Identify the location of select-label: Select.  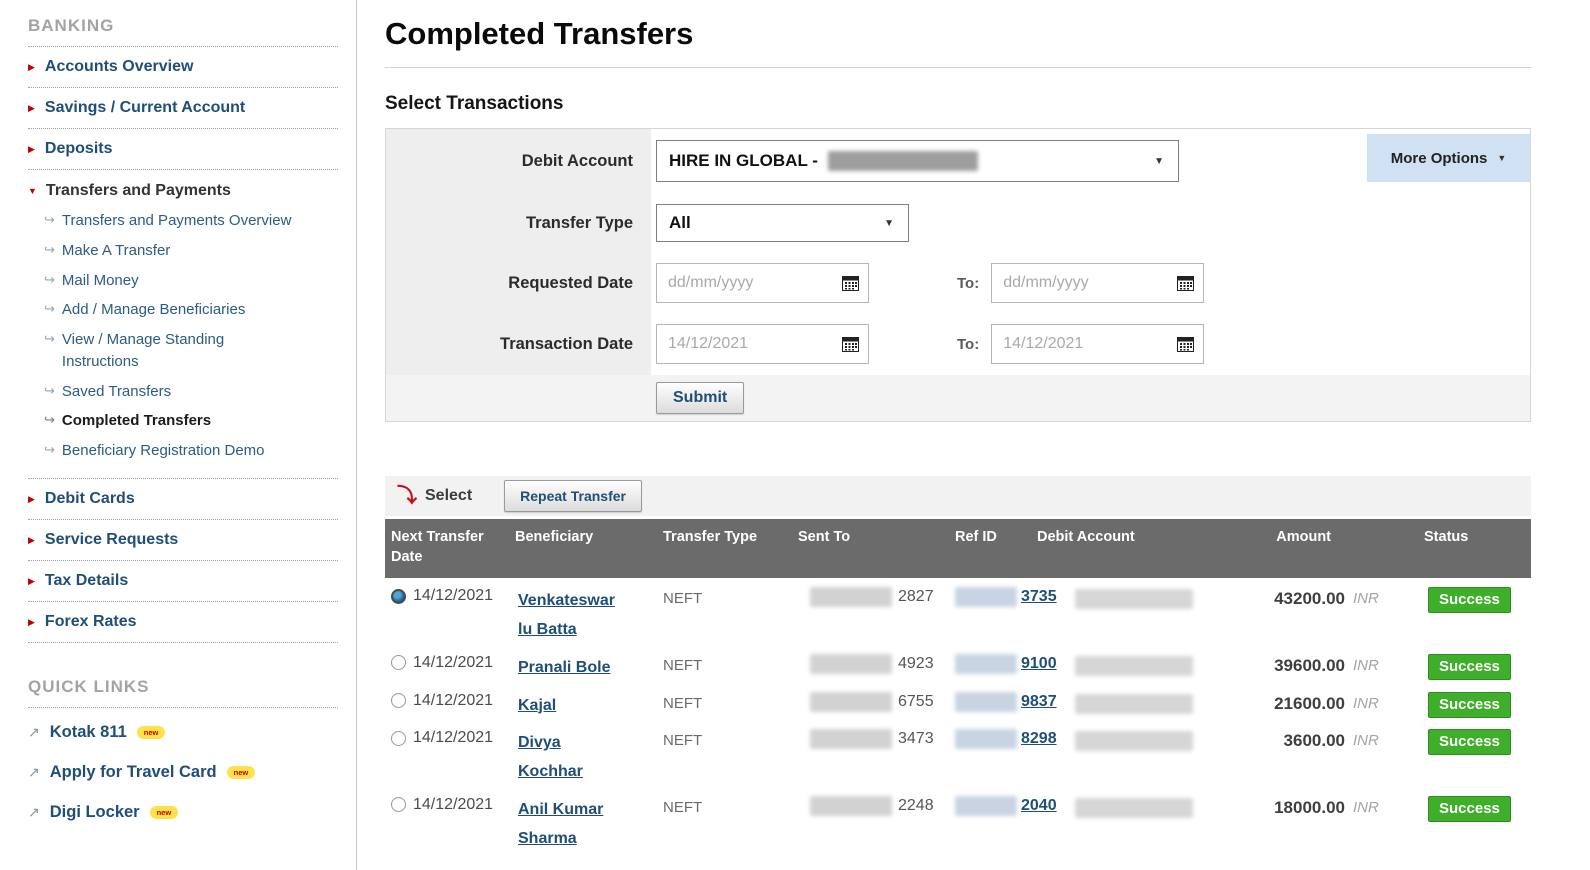
(449, 495).